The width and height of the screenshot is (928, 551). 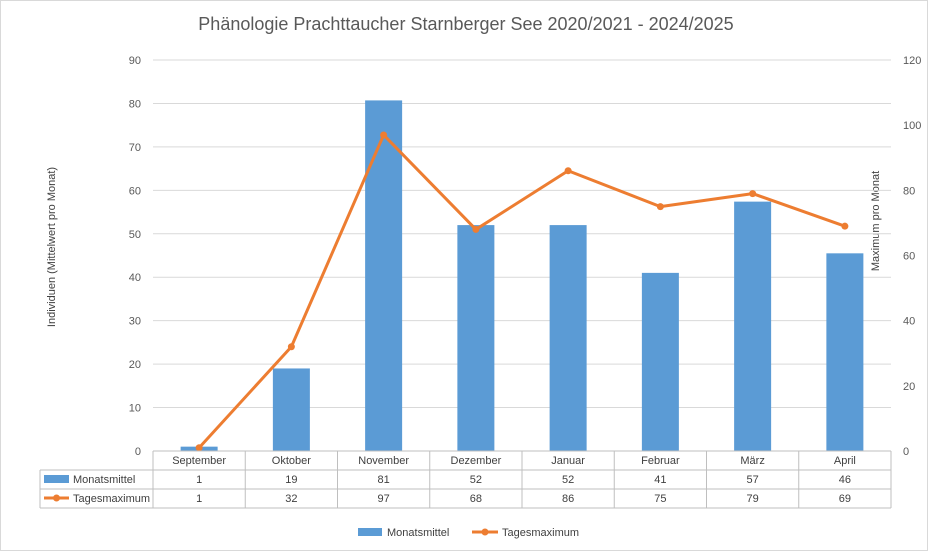 What do you see at coordinates (752, 461) in the screenshot?
I see `category-label: März` at bounding box center [752, 461].